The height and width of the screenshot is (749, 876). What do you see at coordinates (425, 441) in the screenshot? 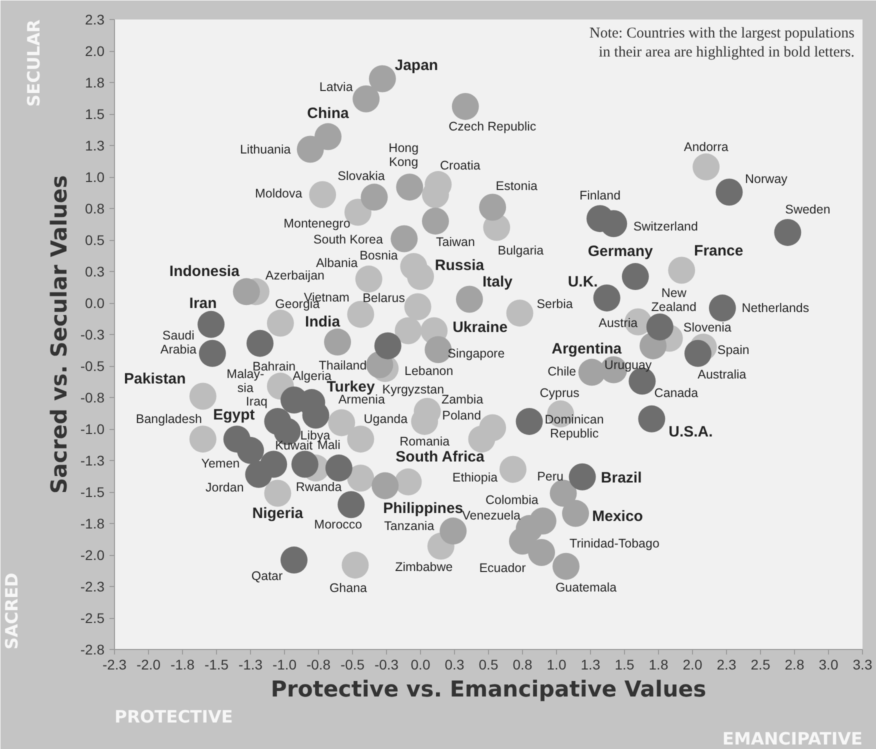
I see `annotation: Romania` at bounding box center [425, 441].